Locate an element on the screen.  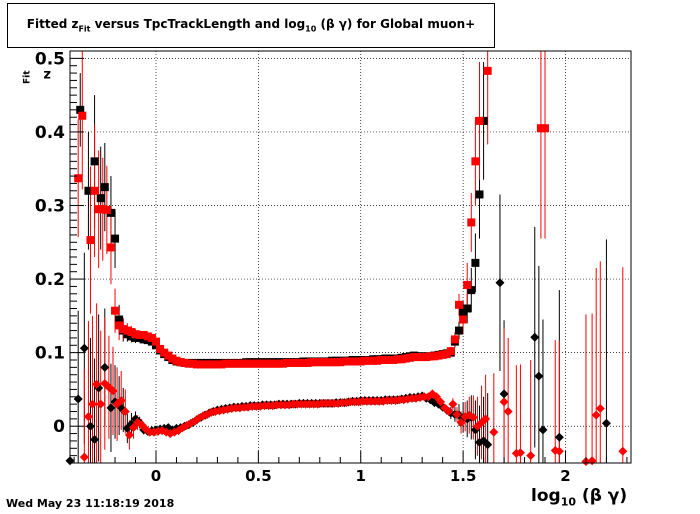
x-axis-title: log10 (β γ) is located at coordinates (579, 497).